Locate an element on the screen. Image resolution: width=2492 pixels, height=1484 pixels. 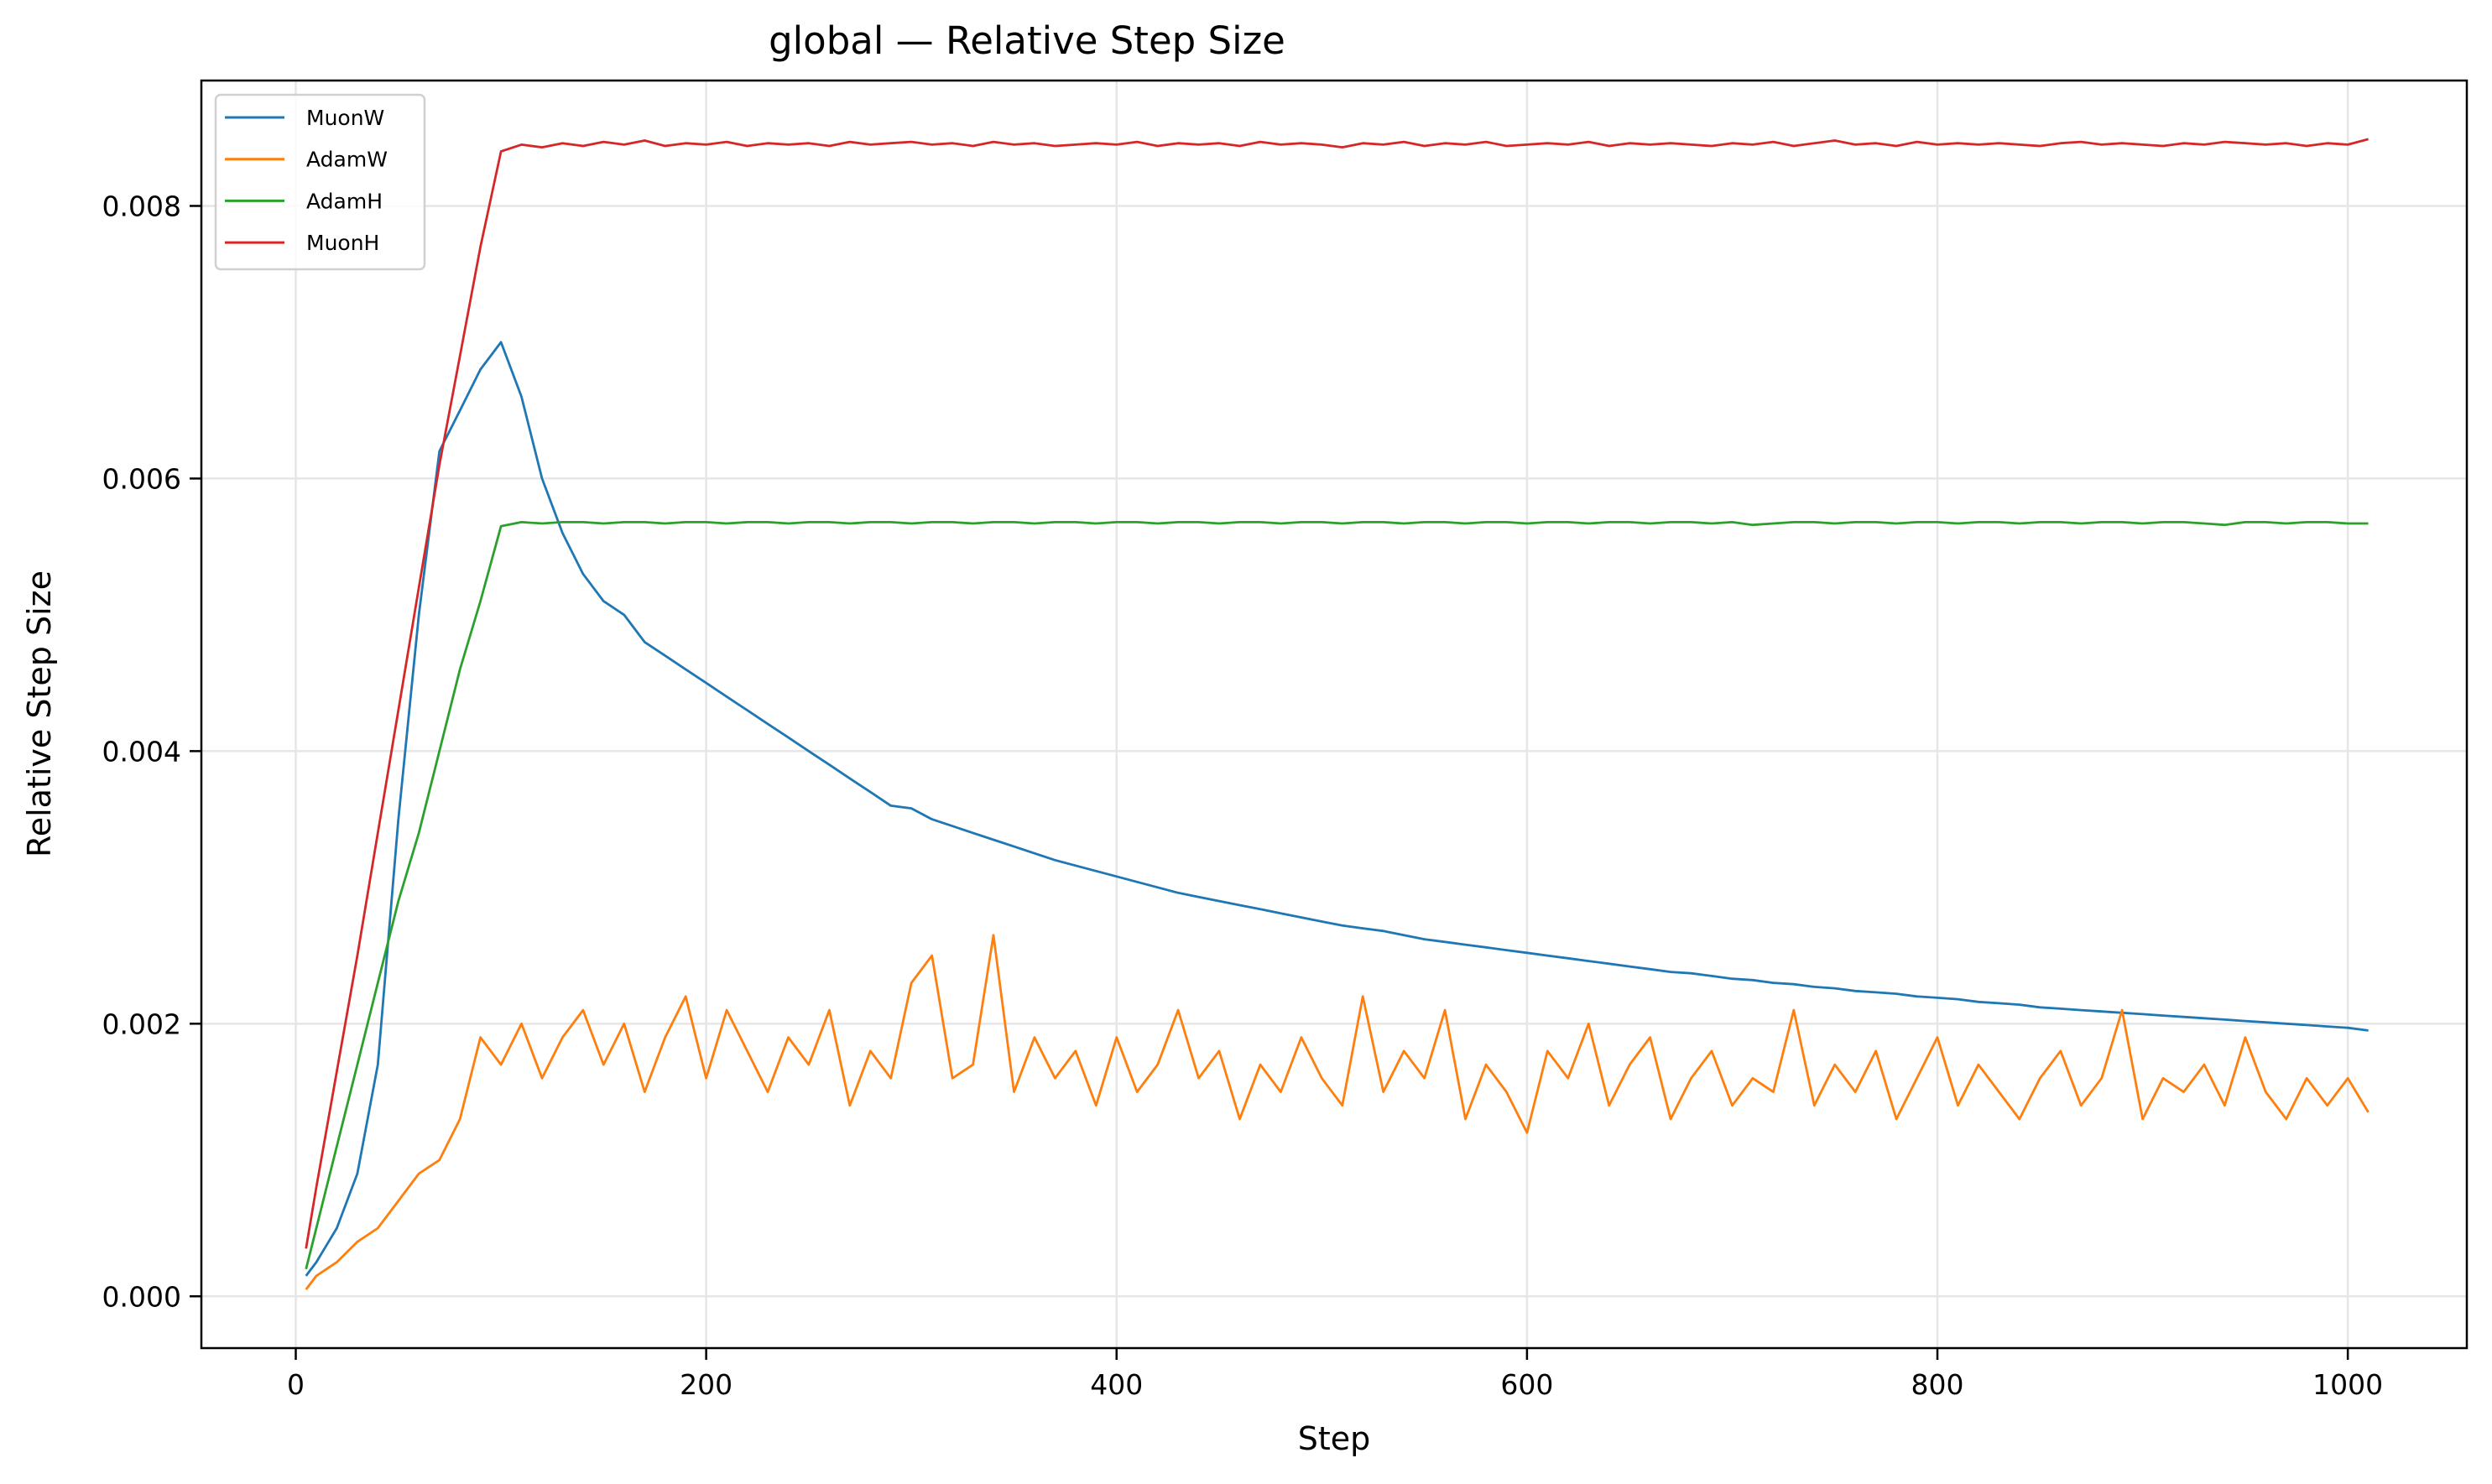
x-tick-label: 0 is located at coordinates (296, 1384).